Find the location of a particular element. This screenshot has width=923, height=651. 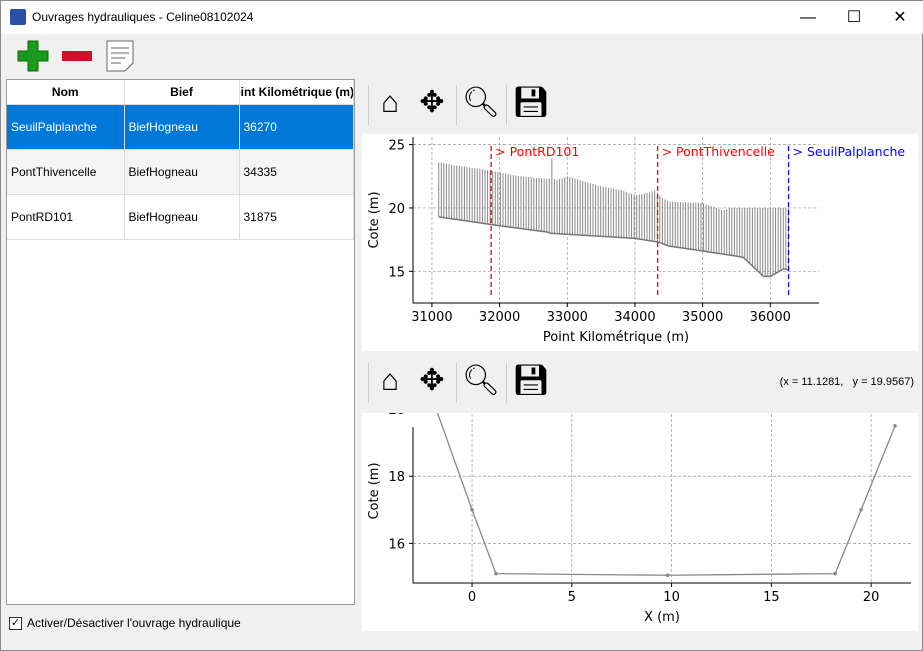

structure-marker-label: > PontRD101 is located at coordinates (537, 151).